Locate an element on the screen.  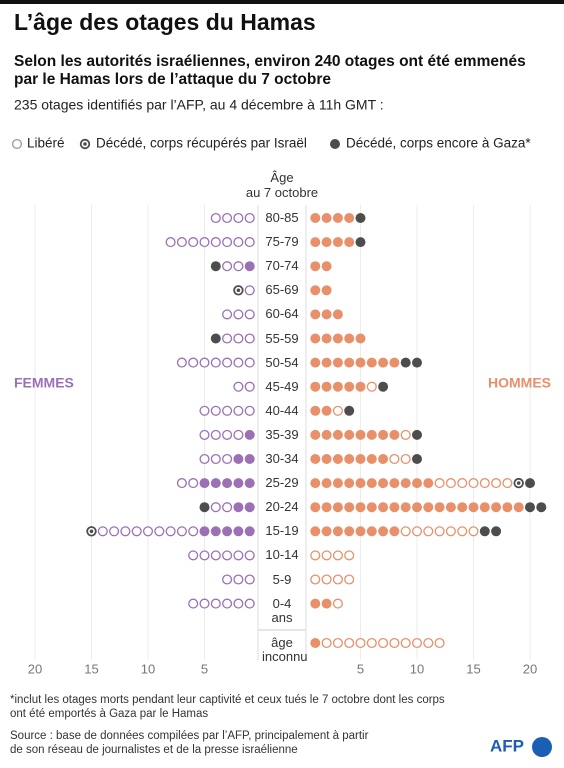
row-label: 45-49 is located at coordinates (282, 386).